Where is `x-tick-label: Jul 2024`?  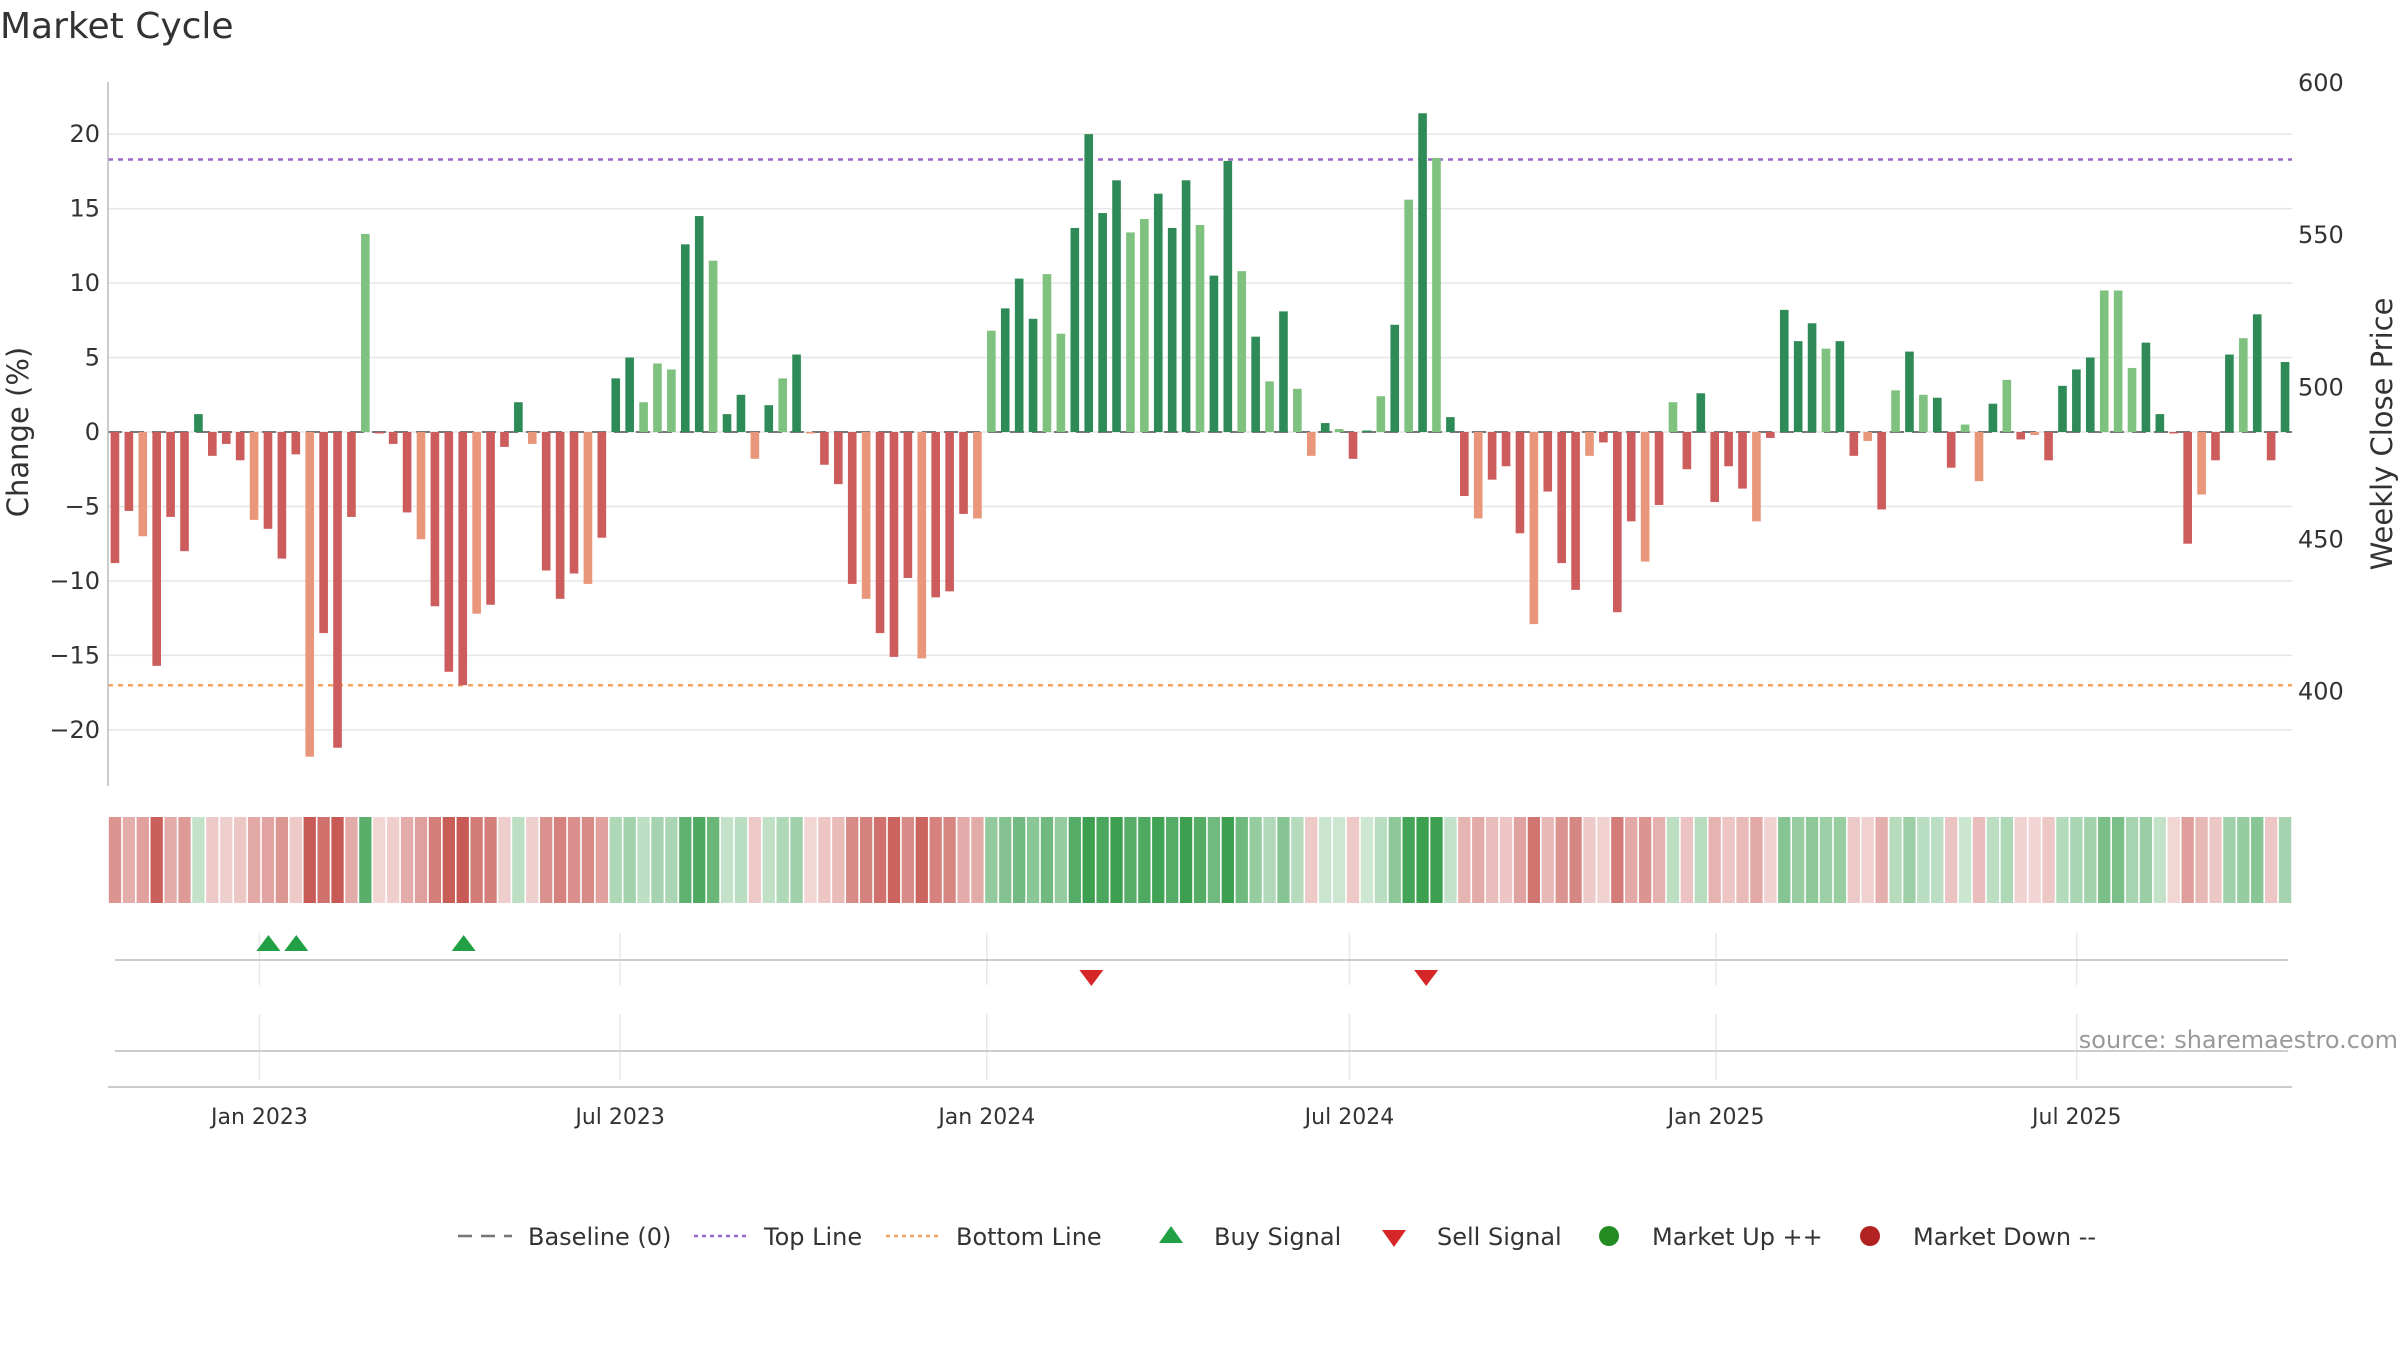 x-tick-label: Jul 2024 is located at coordinates (1349, 1117).